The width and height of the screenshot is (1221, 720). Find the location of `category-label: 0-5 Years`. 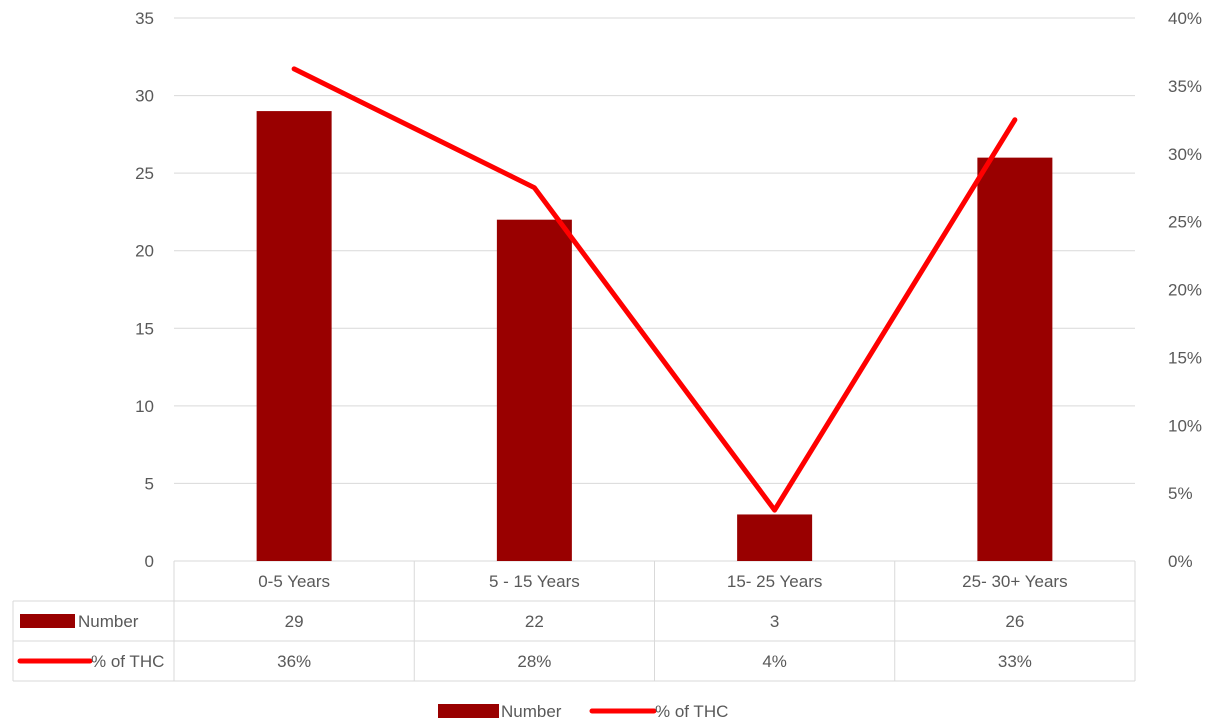

category-label: 0-5 Years is located at coordinates (294, 581).